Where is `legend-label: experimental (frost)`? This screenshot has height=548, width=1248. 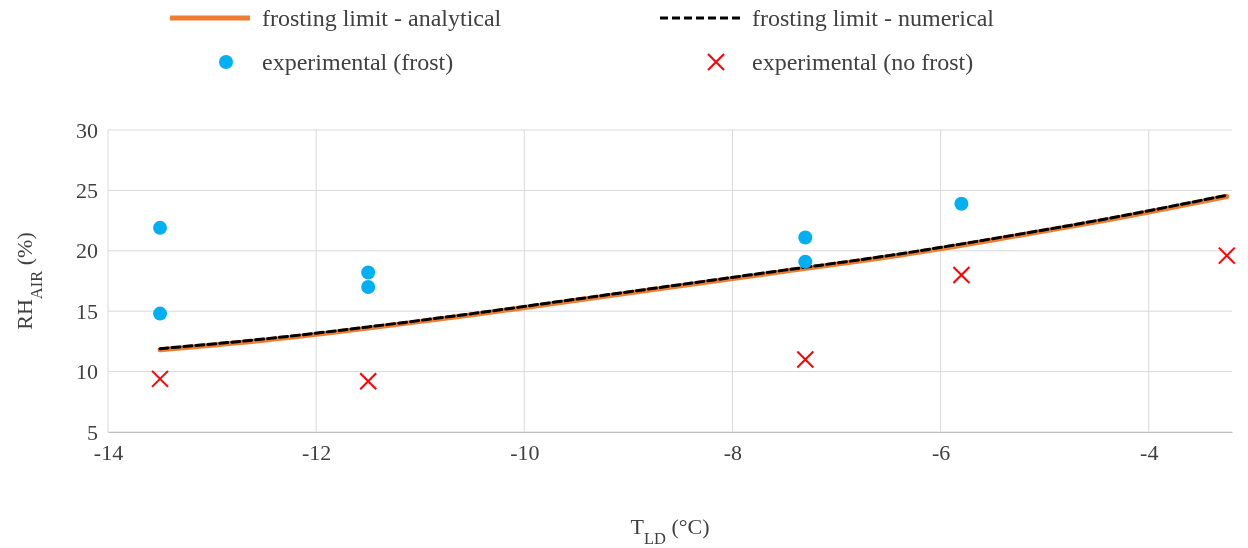
legend-label: experimental (frost) is located at coordinates (358, 62).